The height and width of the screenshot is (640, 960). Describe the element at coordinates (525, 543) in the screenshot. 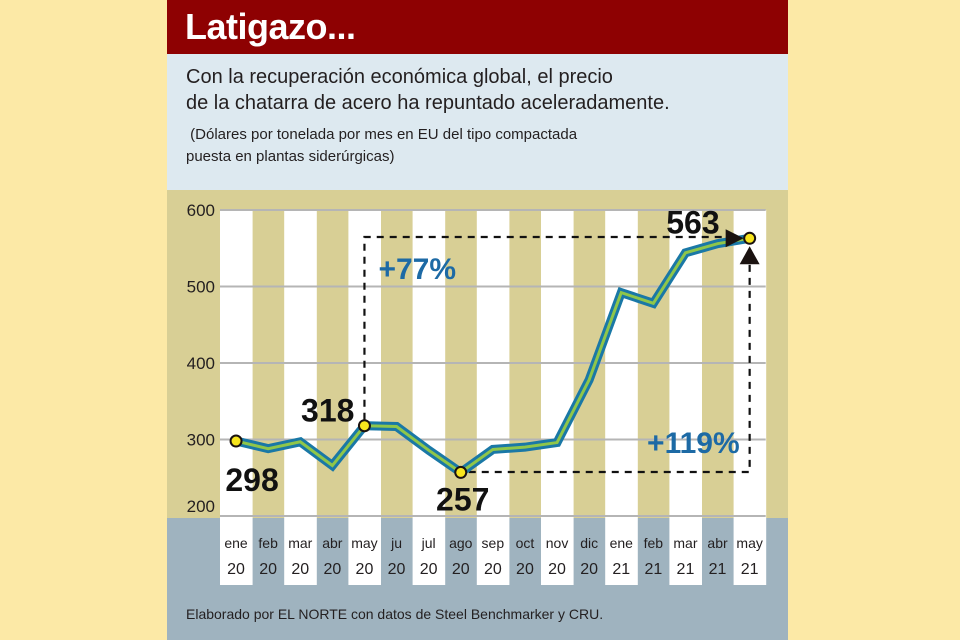

I see `x-tick-month: oct` at that location.